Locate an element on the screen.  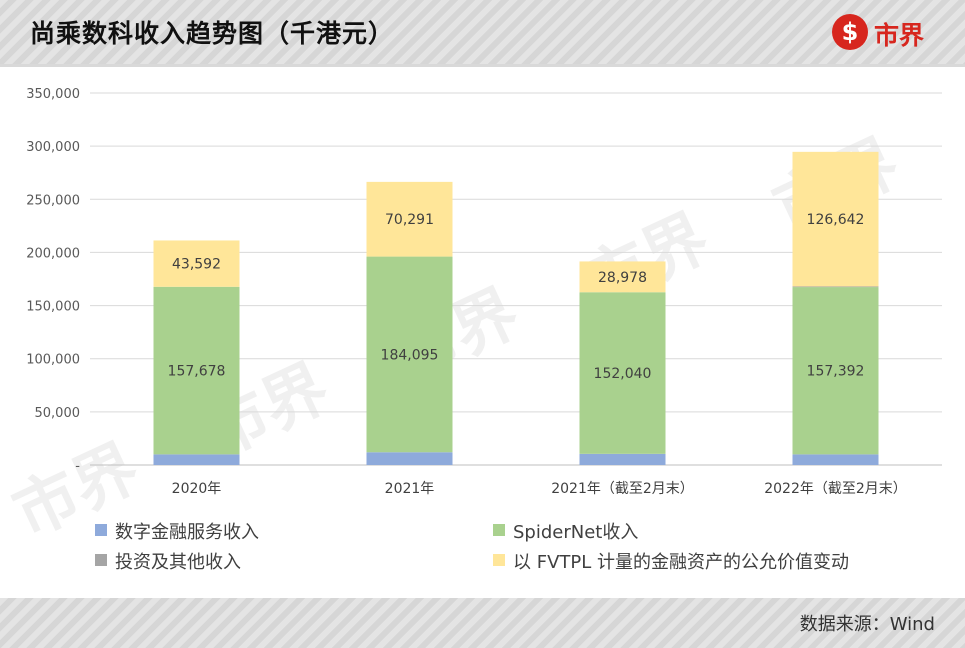
y-tick-label: 300,000 is located at coordinates (53, 147).